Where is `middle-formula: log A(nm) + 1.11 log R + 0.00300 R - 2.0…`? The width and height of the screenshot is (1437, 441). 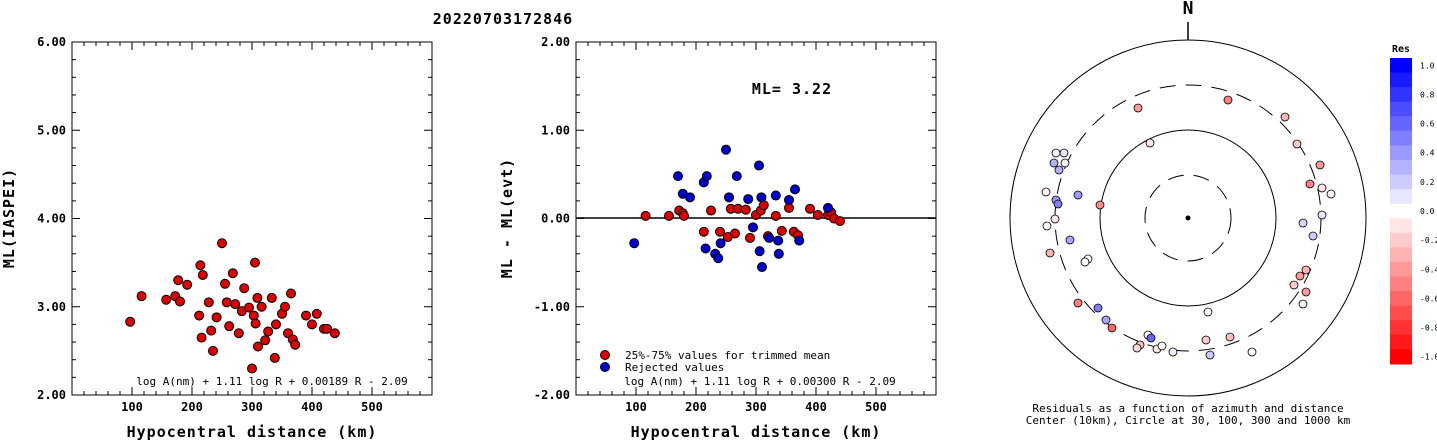 middle-formula: log A(nm) + 1.11 log R + 0.00300 R - 2.0… is located at coordinates (760, 381).